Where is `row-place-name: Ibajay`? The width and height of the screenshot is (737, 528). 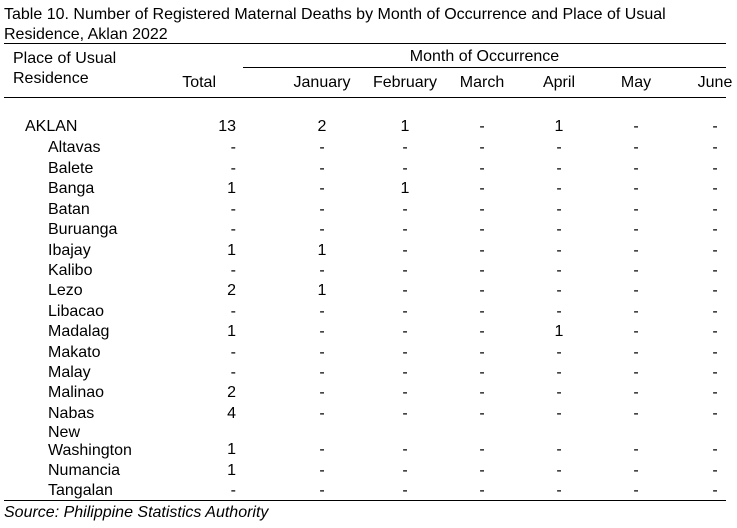
row-place-name: Ibajay is located at coordinates (69, 250).